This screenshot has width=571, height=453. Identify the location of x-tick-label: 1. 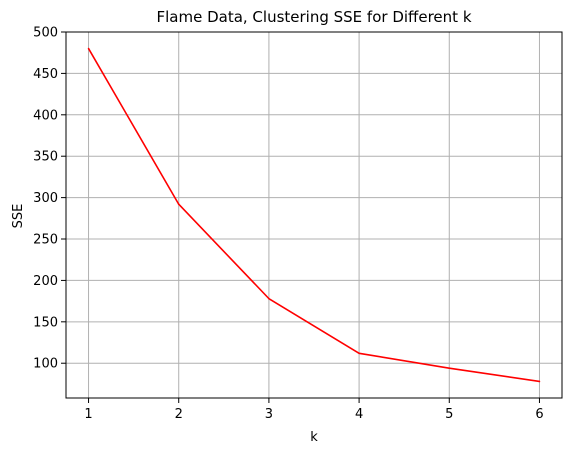
(88, 414).